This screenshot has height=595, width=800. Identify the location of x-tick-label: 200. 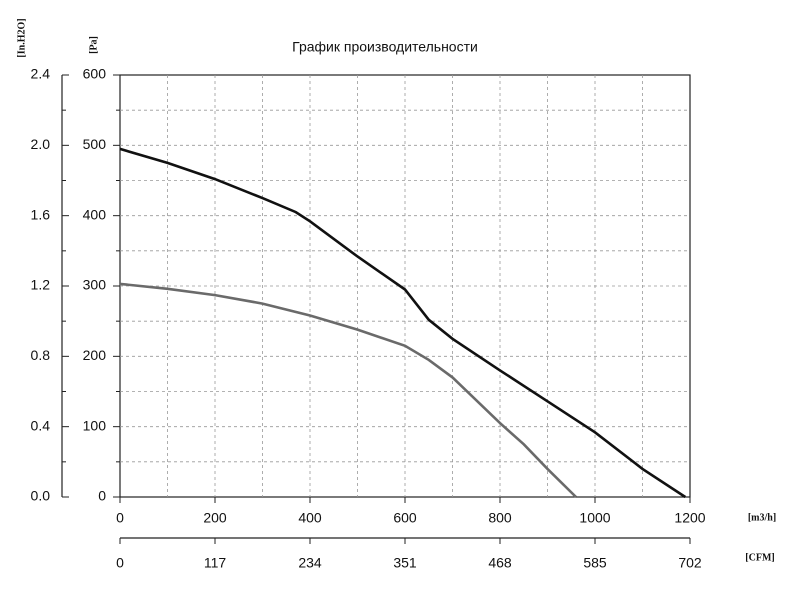
(215, 518).